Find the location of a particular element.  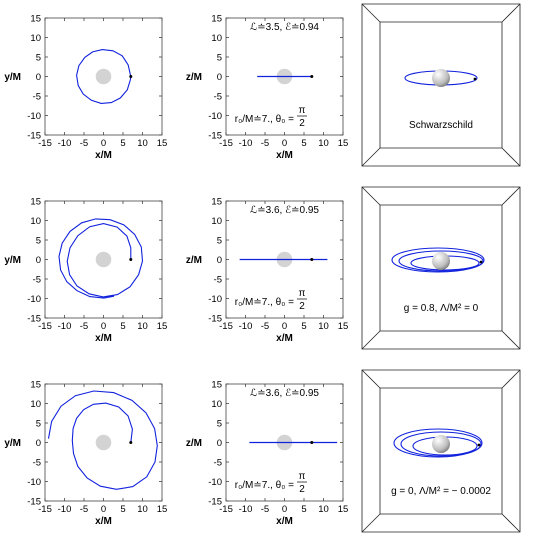

spacetime-label: g = 0.8, Λ/M² = 0 is located at coordinates (441, 308).